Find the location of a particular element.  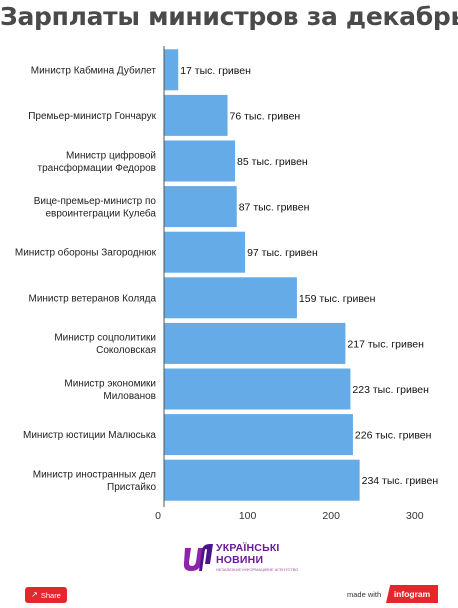

bar-value-label: 226 тыс. гривен is located at coordinates (393, 436).